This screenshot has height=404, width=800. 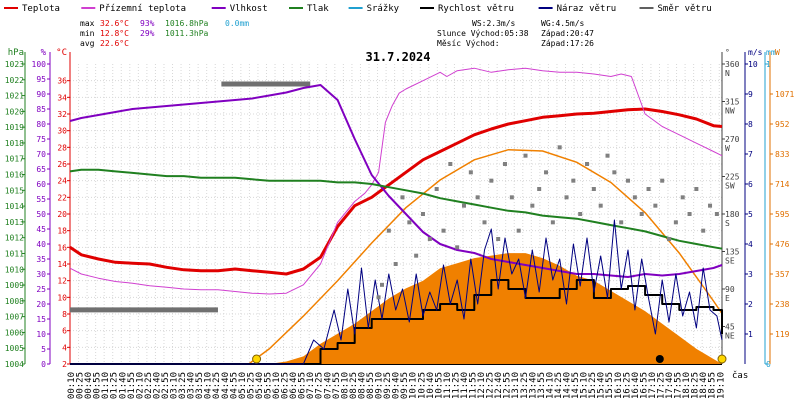 What do you see at coordinates (465, 385) in the screenshot?
I see `x-tick-label: 11:40` at bounding box center [465, 385].